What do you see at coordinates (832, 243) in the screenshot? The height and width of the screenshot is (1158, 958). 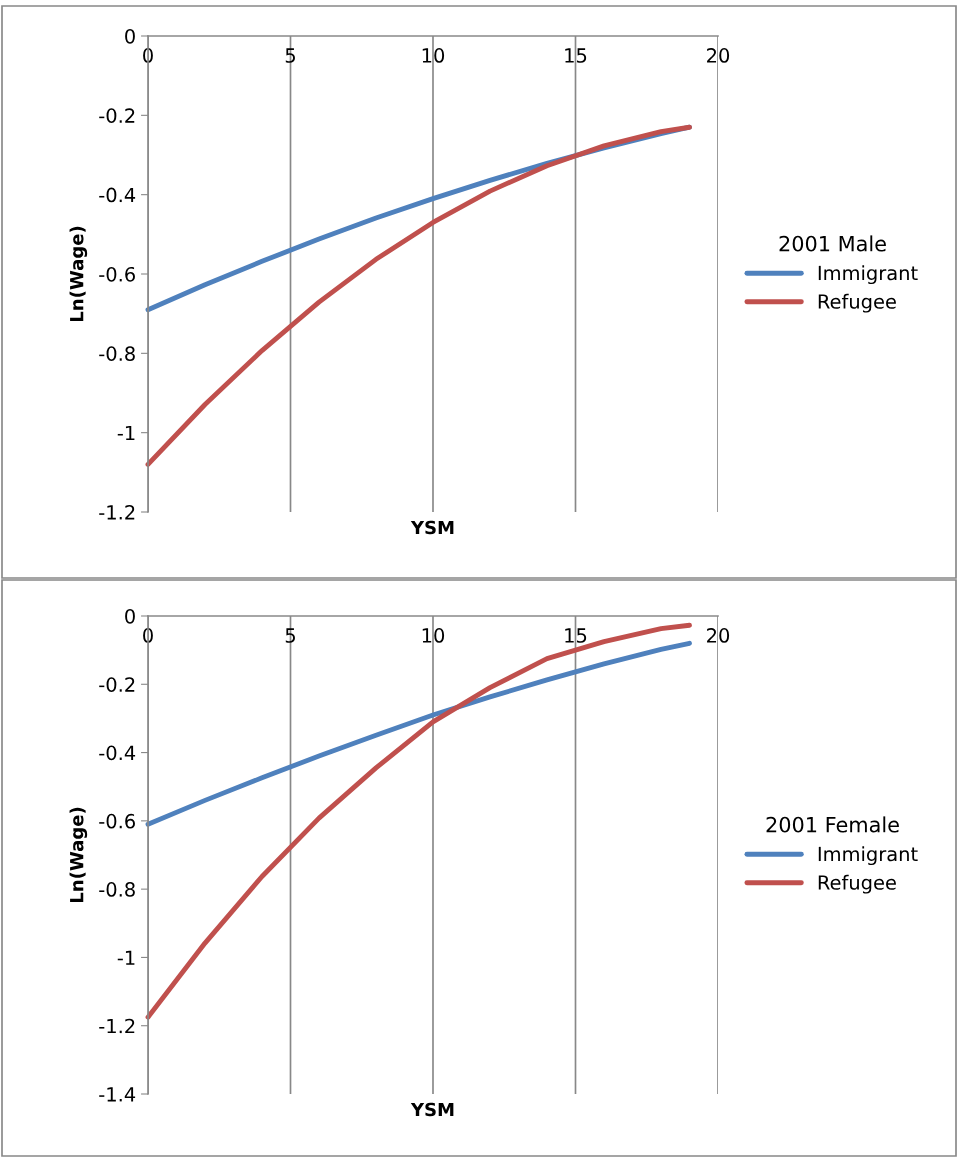 I see `legend-title: 2001 Male` at bounding box center [832, 243].